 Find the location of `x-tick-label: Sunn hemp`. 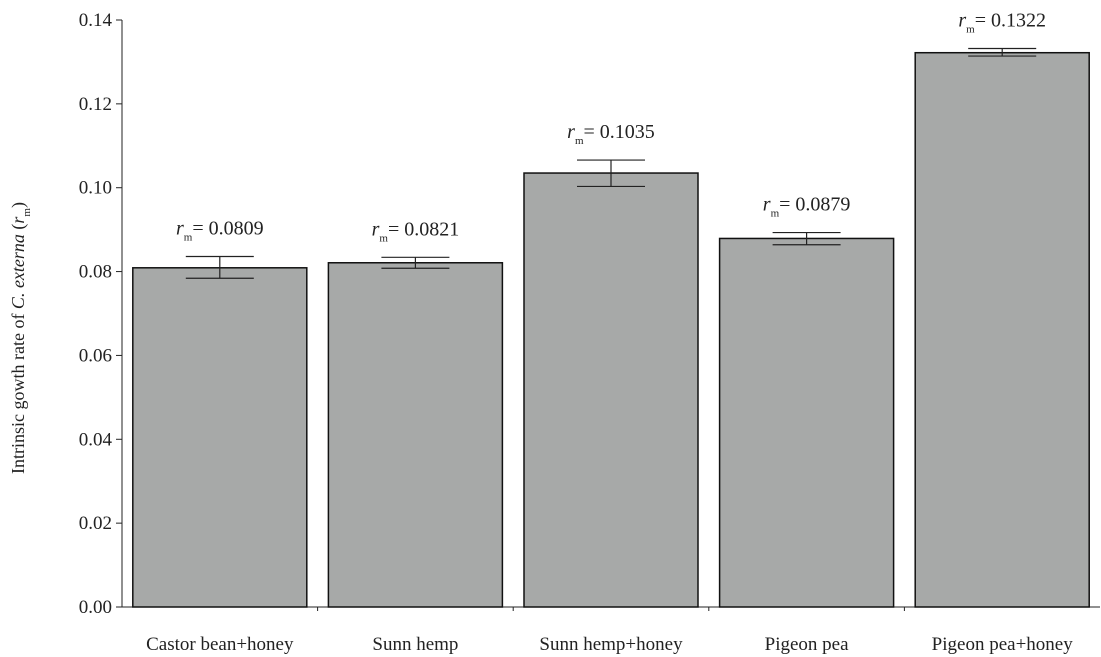

x-tick-label: Sunn hemp is located at coordinates (415, 644).